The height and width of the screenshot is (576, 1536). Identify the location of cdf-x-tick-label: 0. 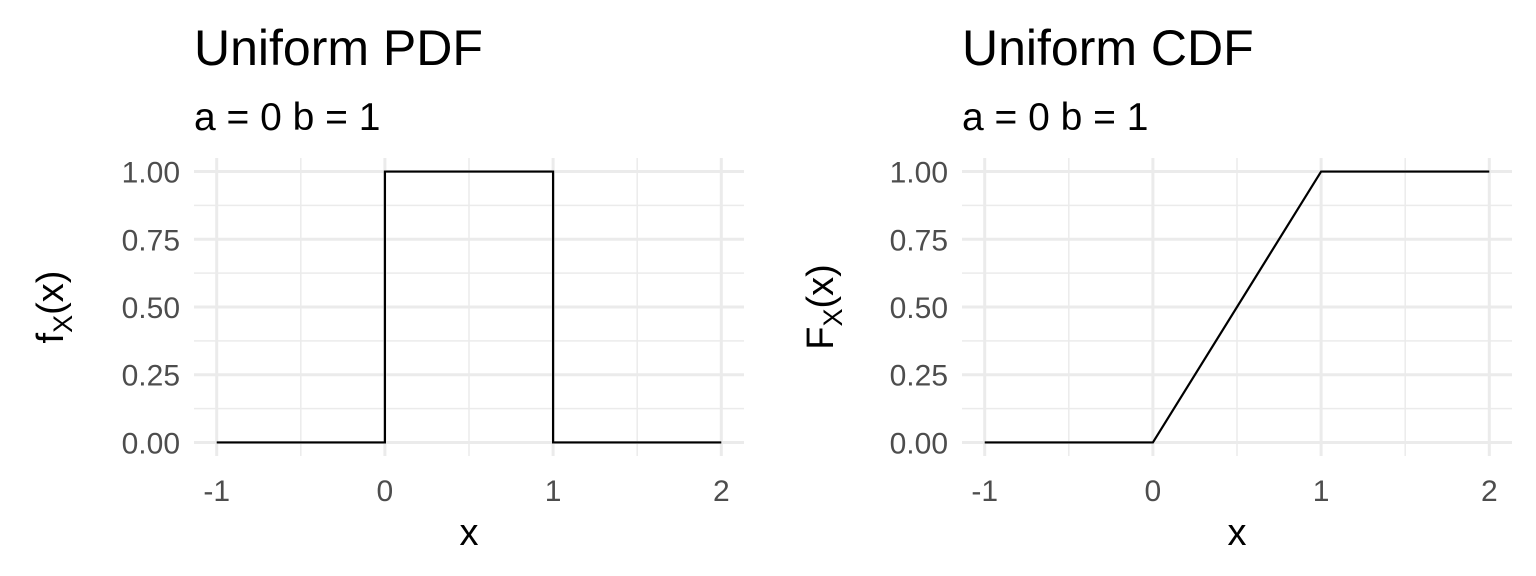
(1153, 491).